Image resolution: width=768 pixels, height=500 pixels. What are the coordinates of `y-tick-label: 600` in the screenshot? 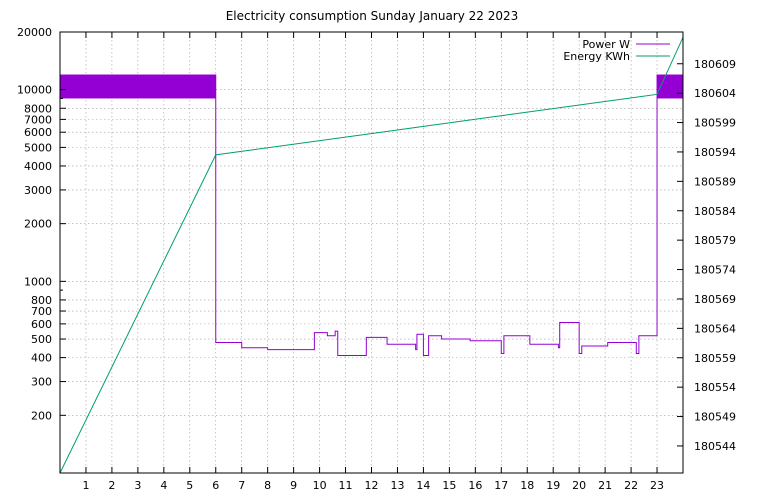 It's located at (41, 324).